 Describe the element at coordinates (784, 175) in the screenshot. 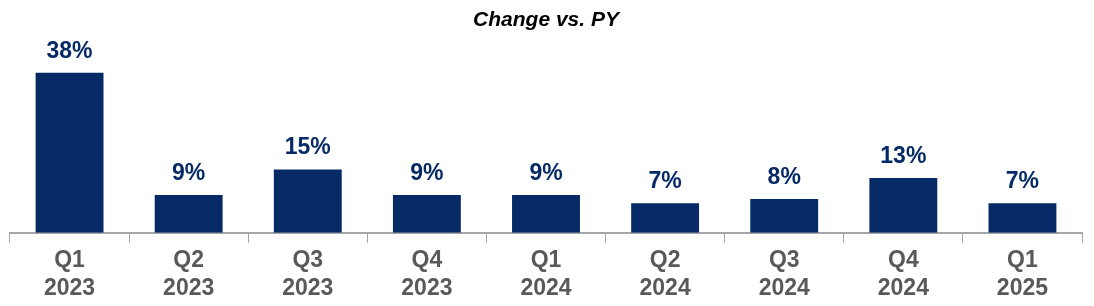

I see `data-label: 8%` at that location.